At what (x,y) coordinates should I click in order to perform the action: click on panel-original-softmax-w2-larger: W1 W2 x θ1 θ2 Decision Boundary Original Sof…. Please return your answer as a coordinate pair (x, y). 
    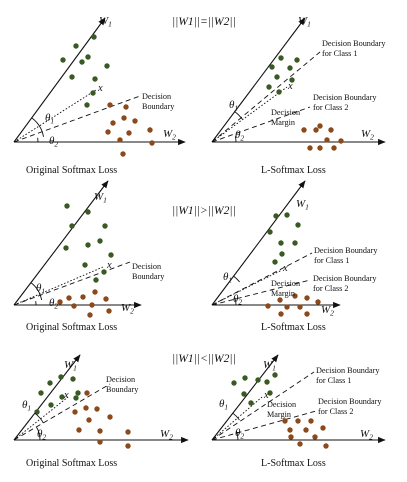
    Looking at the image, I should click on (101, 411).